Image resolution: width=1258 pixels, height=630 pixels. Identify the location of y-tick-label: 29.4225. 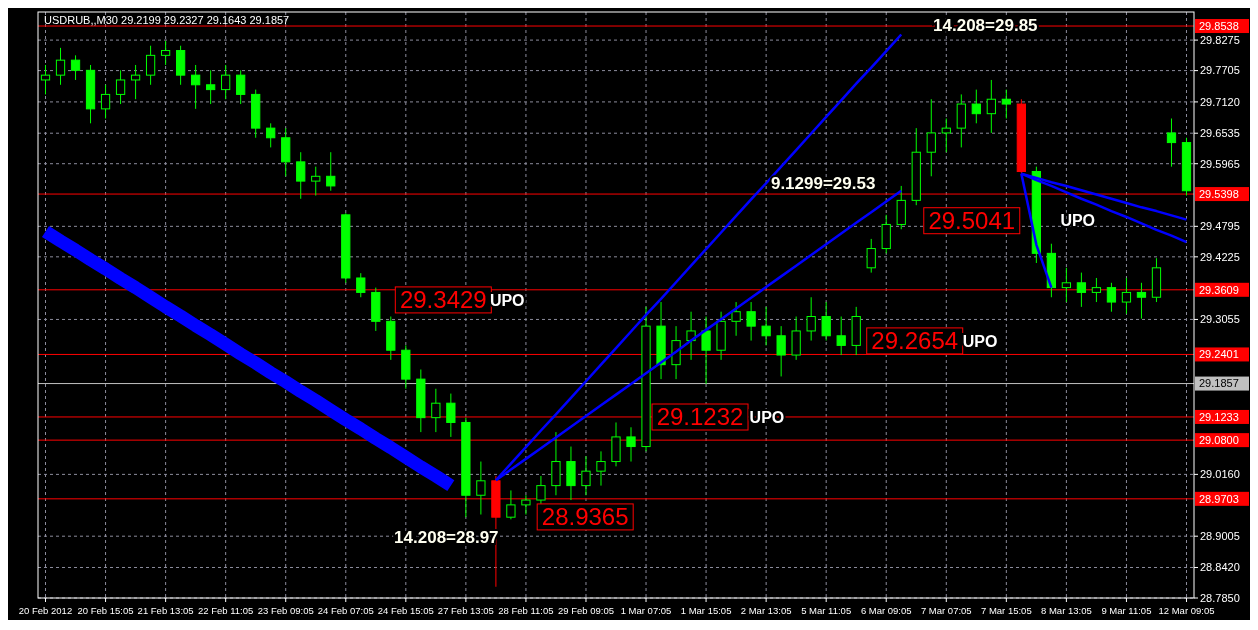
(1220, 256).